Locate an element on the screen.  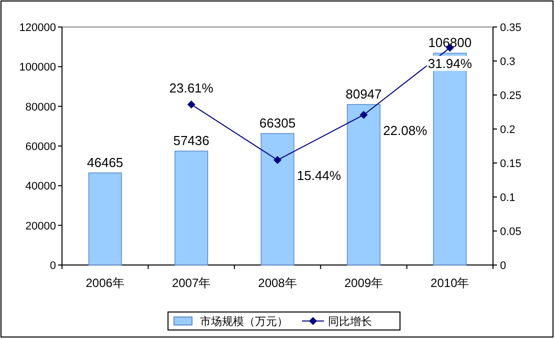
x-tick-label: 2009年 is located at coordinates (364, 283).